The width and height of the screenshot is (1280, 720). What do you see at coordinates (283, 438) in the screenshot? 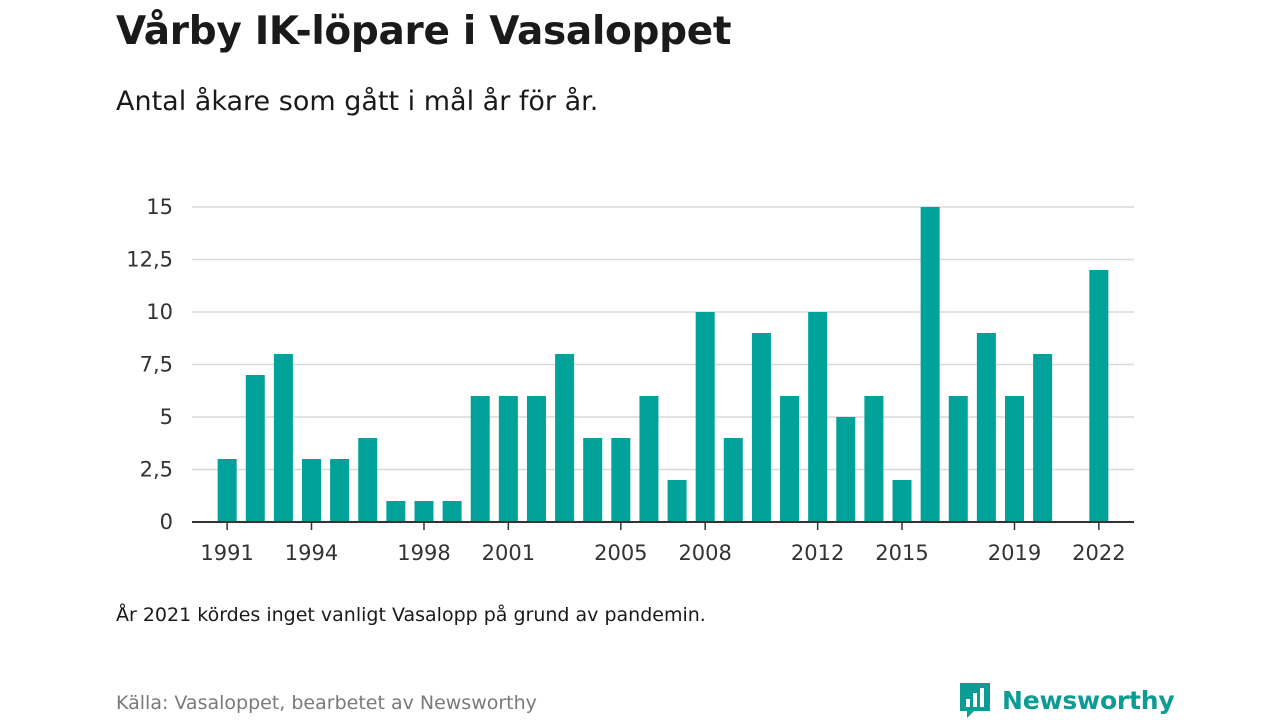
I see `bar-1993` at bounding box center [283, 438].